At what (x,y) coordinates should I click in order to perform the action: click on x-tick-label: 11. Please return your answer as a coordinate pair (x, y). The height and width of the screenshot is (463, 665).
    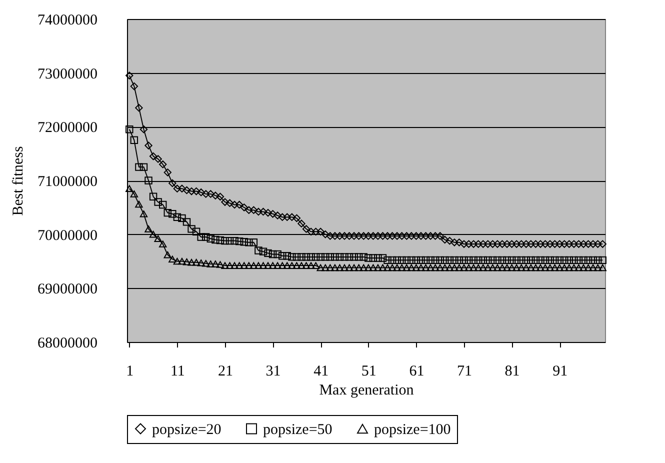
    Looking at the image, I should click on (177, 372).